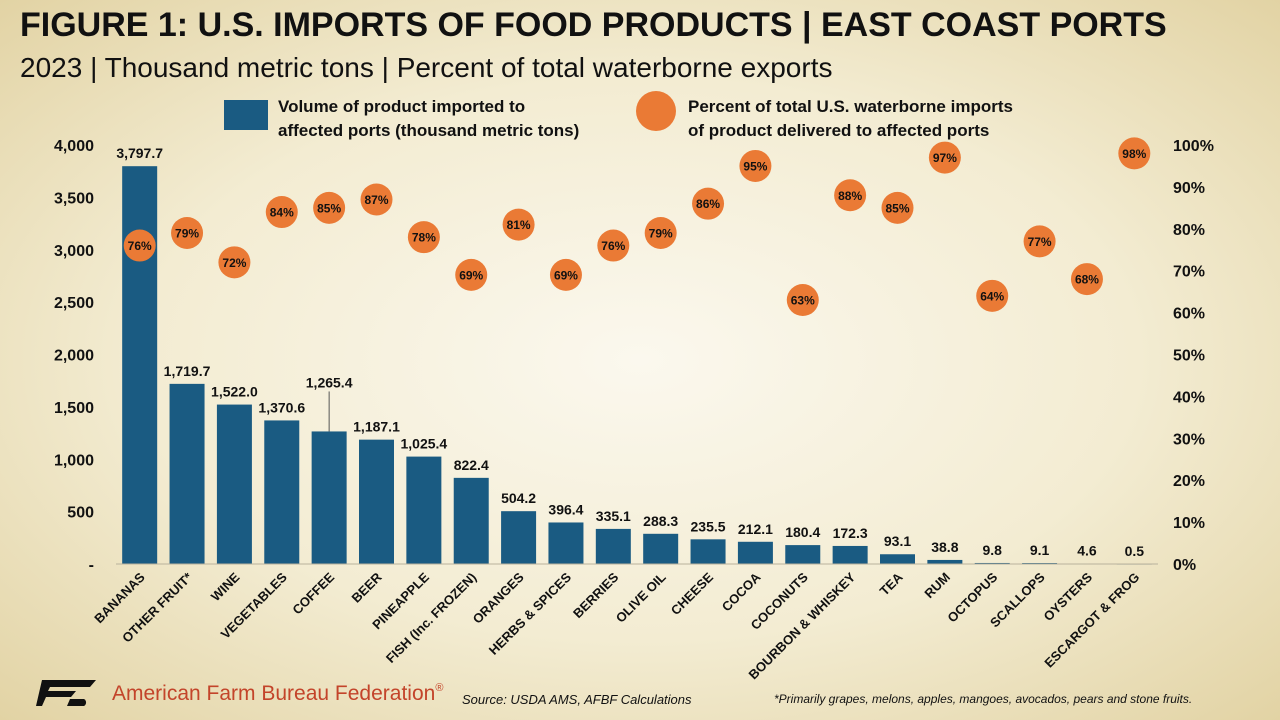 The width and height of the screenshot is (1280, 720). What do you see at coordinates (992, 550) in the screenshot?
I see `bar-value-label: 9.8` at bounding box center [992, 550].